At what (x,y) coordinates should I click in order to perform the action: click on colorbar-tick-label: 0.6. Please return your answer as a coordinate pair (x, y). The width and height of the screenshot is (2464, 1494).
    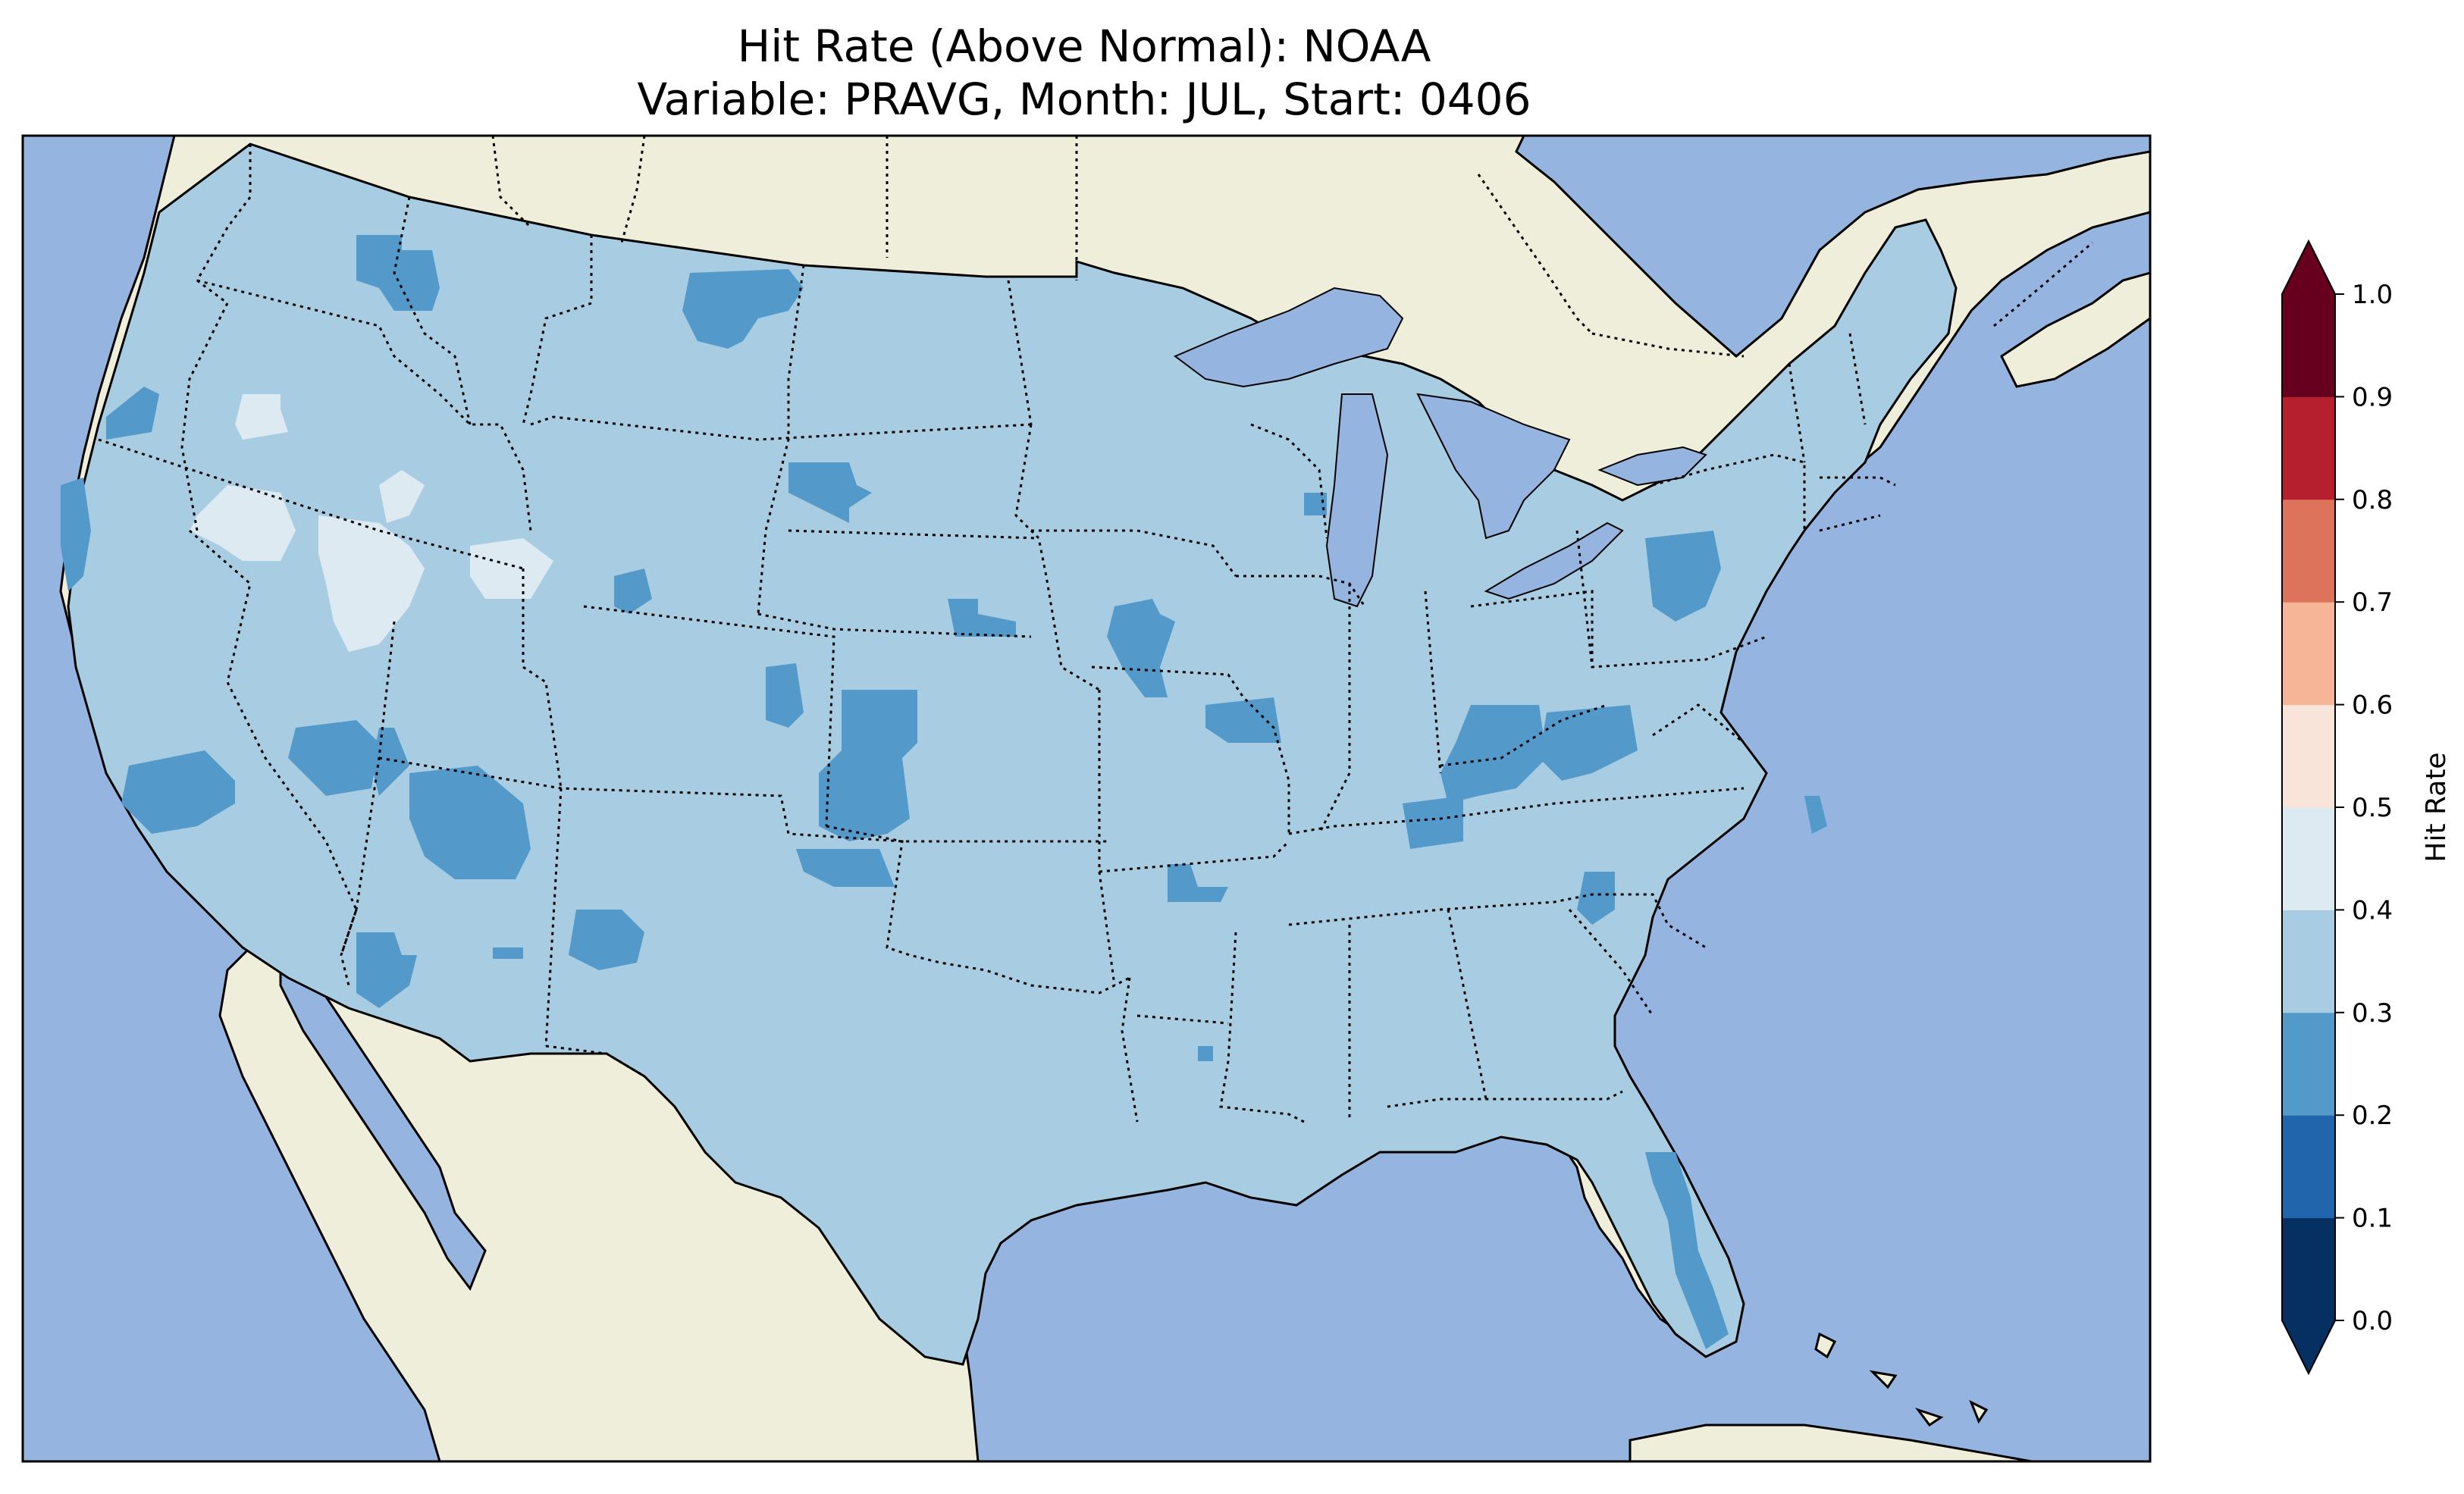
    Looking at the image, I should click on (2372, 706).